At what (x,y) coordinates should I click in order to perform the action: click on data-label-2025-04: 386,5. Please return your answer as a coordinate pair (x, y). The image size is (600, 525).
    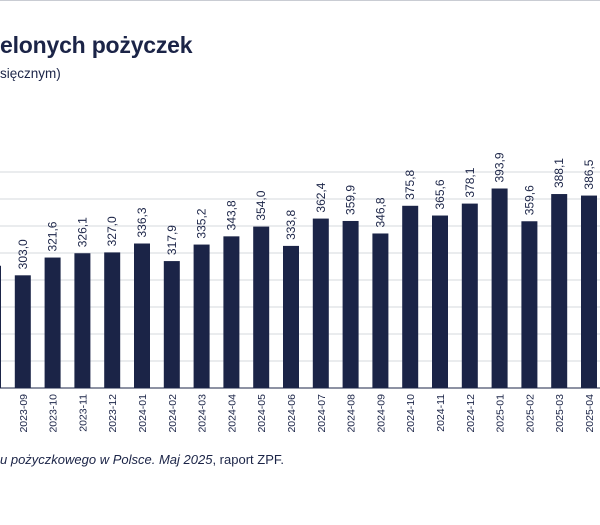
    Looking at the image, I should click on (589, 174).